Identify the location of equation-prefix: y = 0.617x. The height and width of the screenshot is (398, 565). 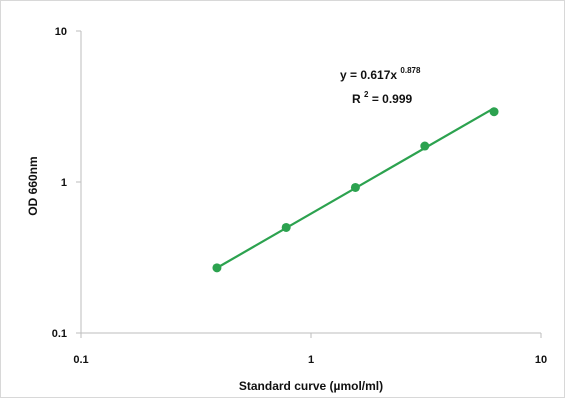
(368, 75).